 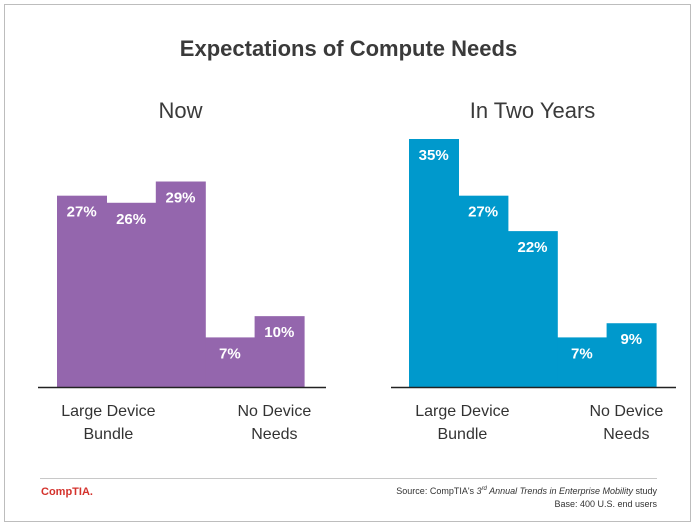 What do you see at coordinates (348, 48) in the screenshot?
I see `page-title: Expectations of Compute Needs` at bounding box center [348, 48].